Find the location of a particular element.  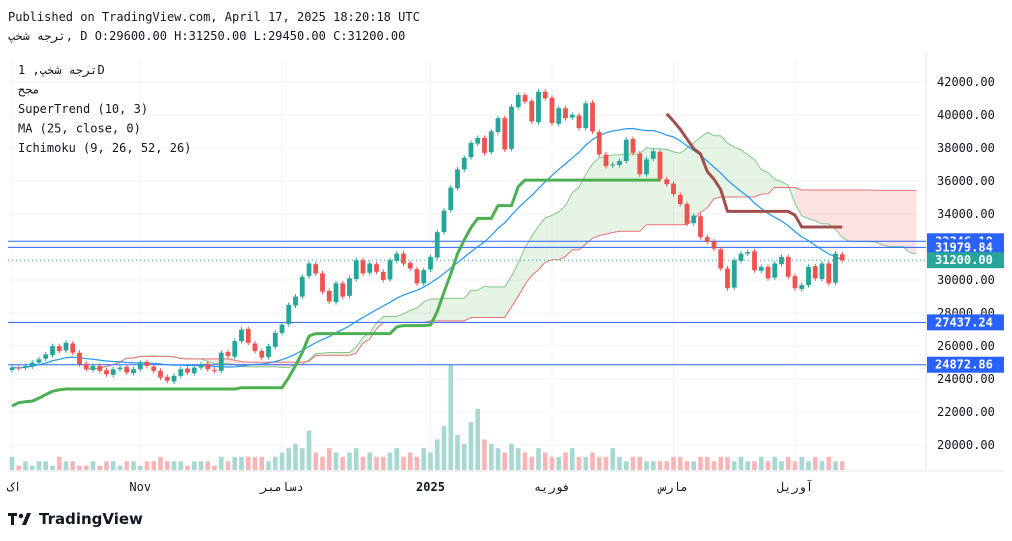

tradingview-brand: TradingView is located at coordinates (75, 519).